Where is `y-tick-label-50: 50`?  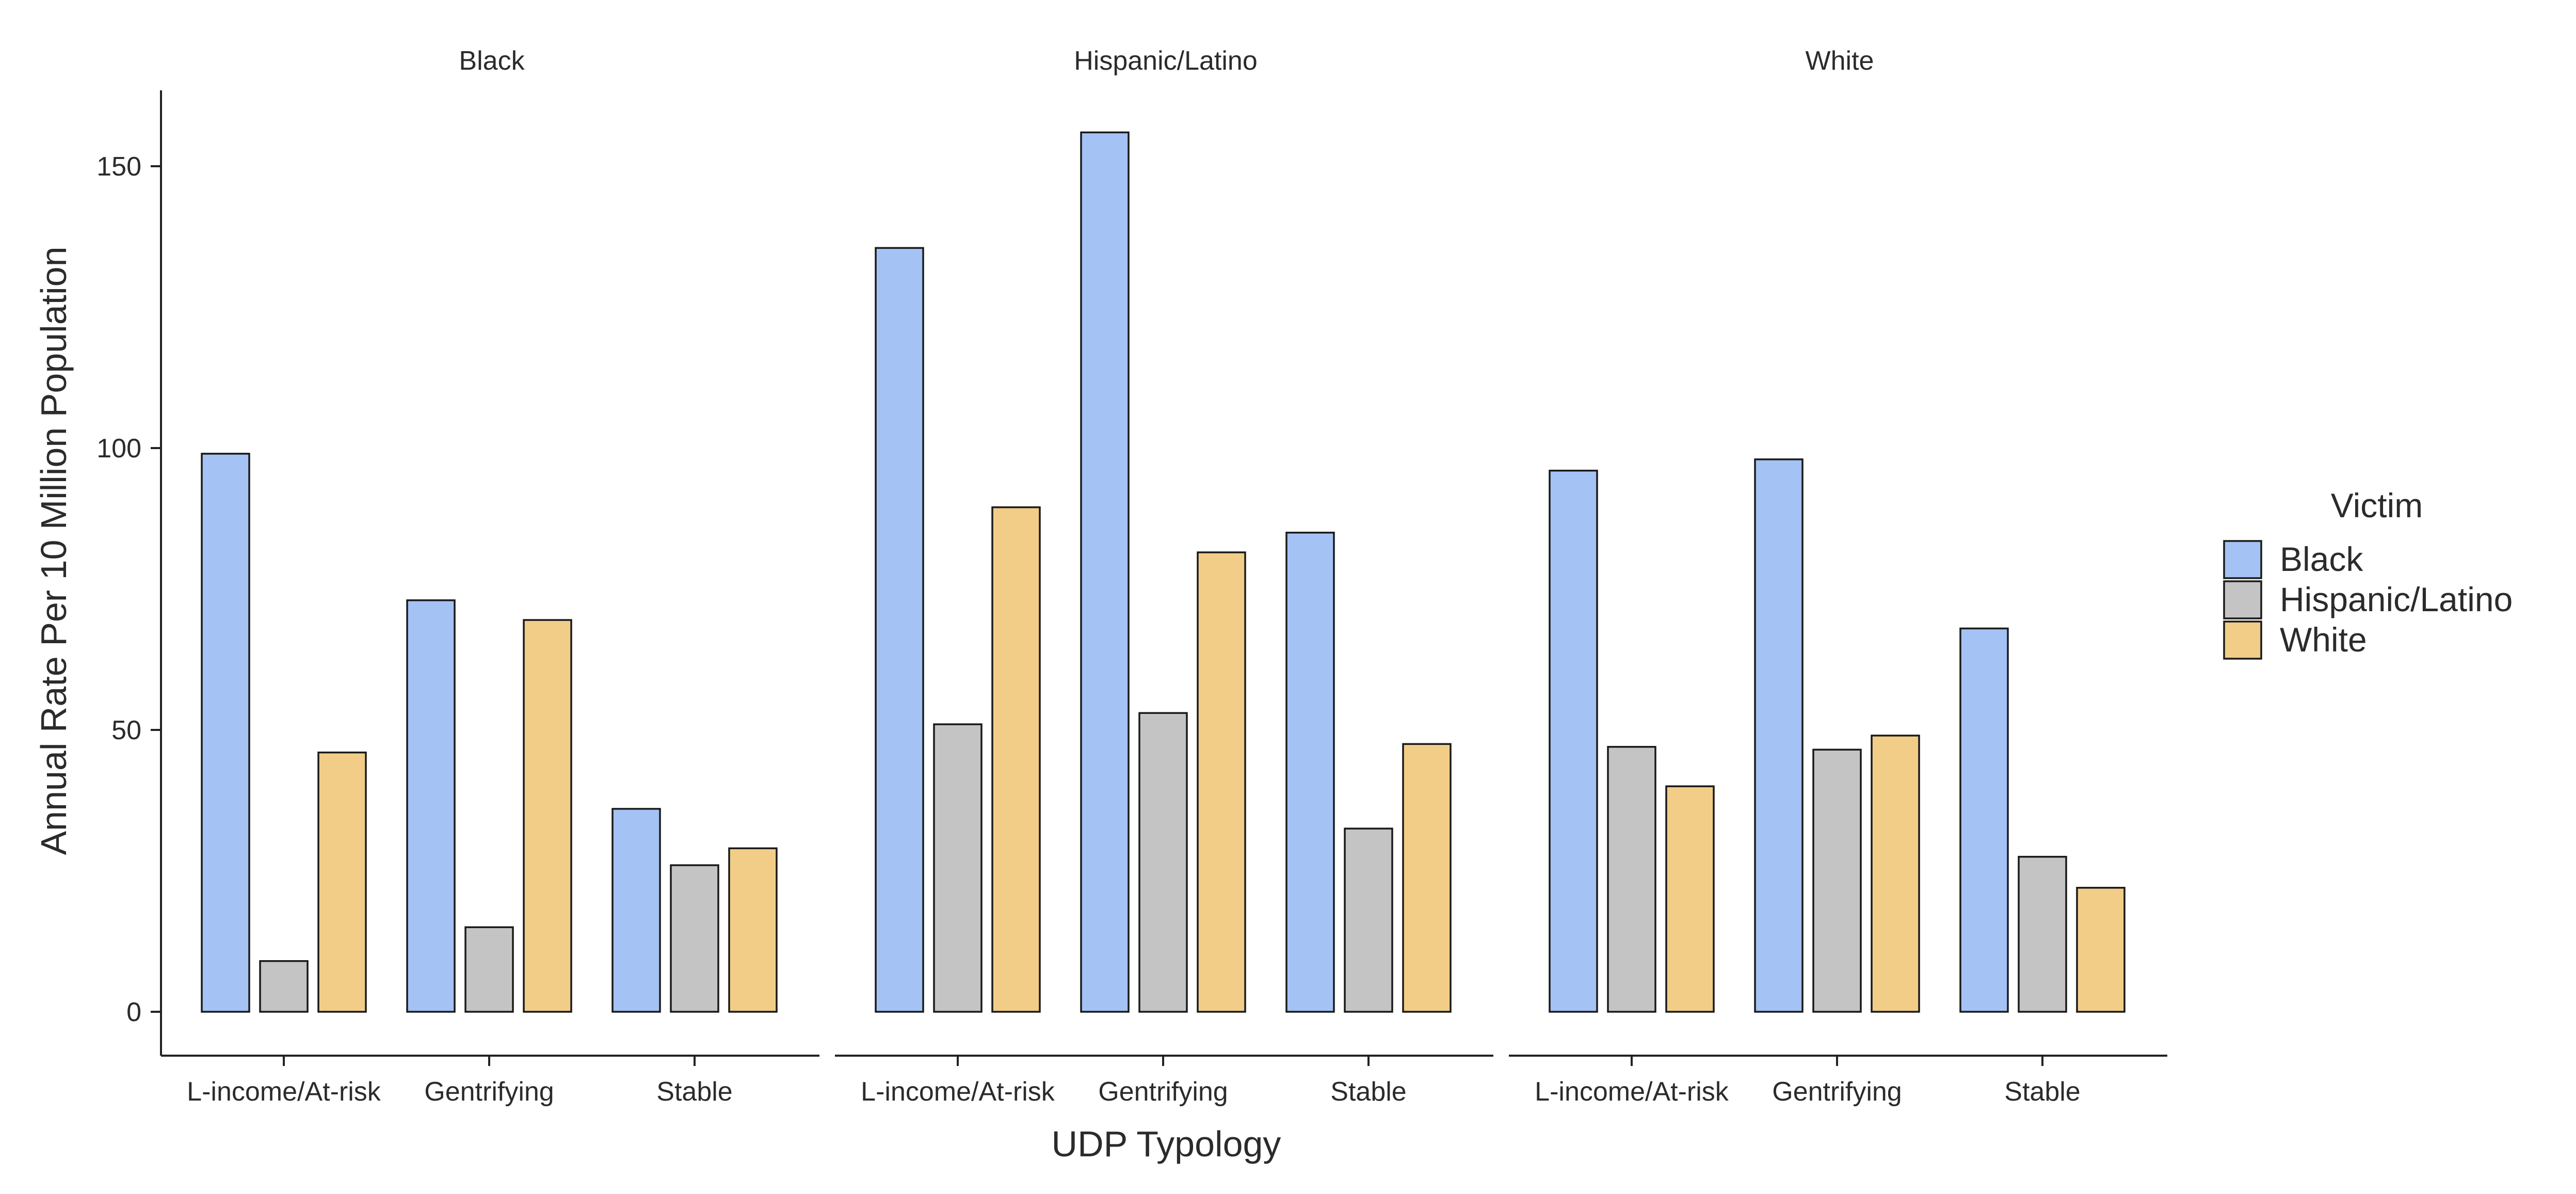
y-tick-label-50: 50 is located at coordinates (126, 730).